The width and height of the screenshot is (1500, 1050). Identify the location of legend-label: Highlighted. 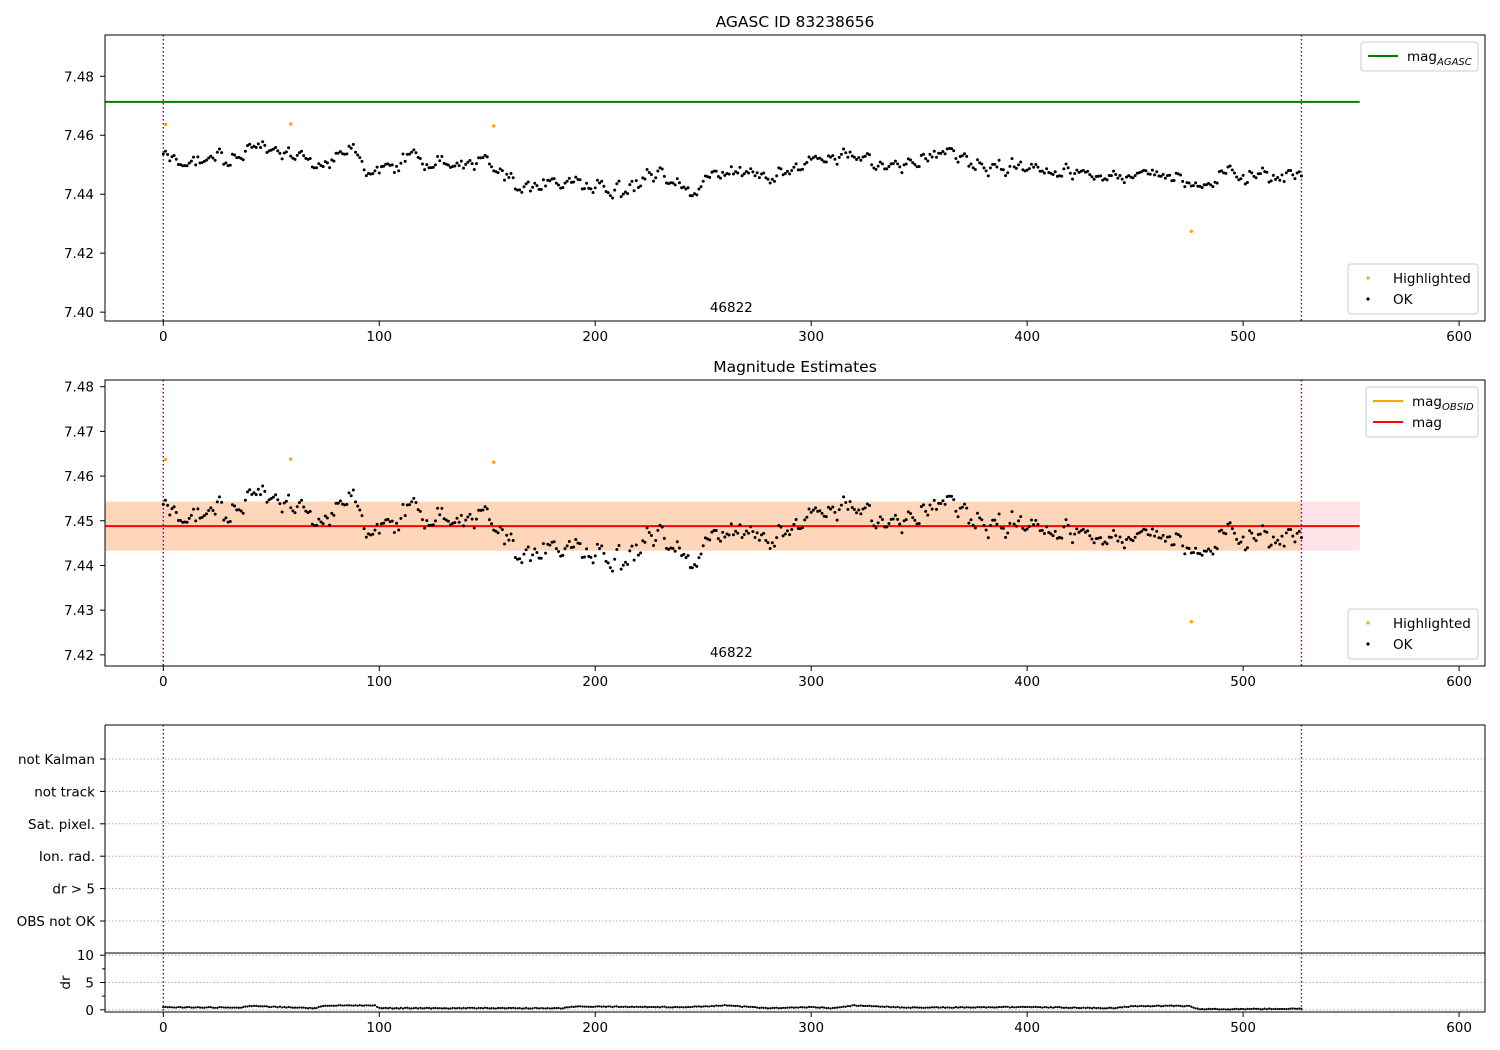
(1432, 624).